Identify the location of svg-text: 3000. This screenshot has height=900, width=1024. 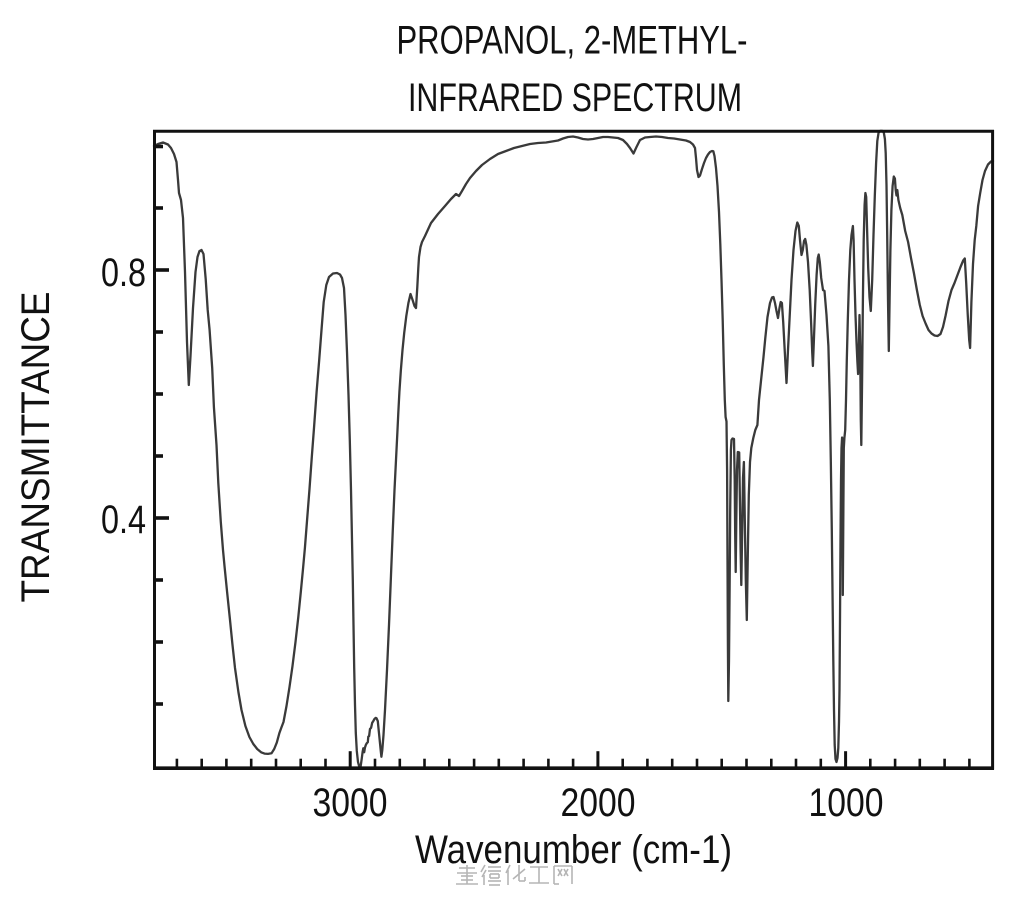
(350, 803).